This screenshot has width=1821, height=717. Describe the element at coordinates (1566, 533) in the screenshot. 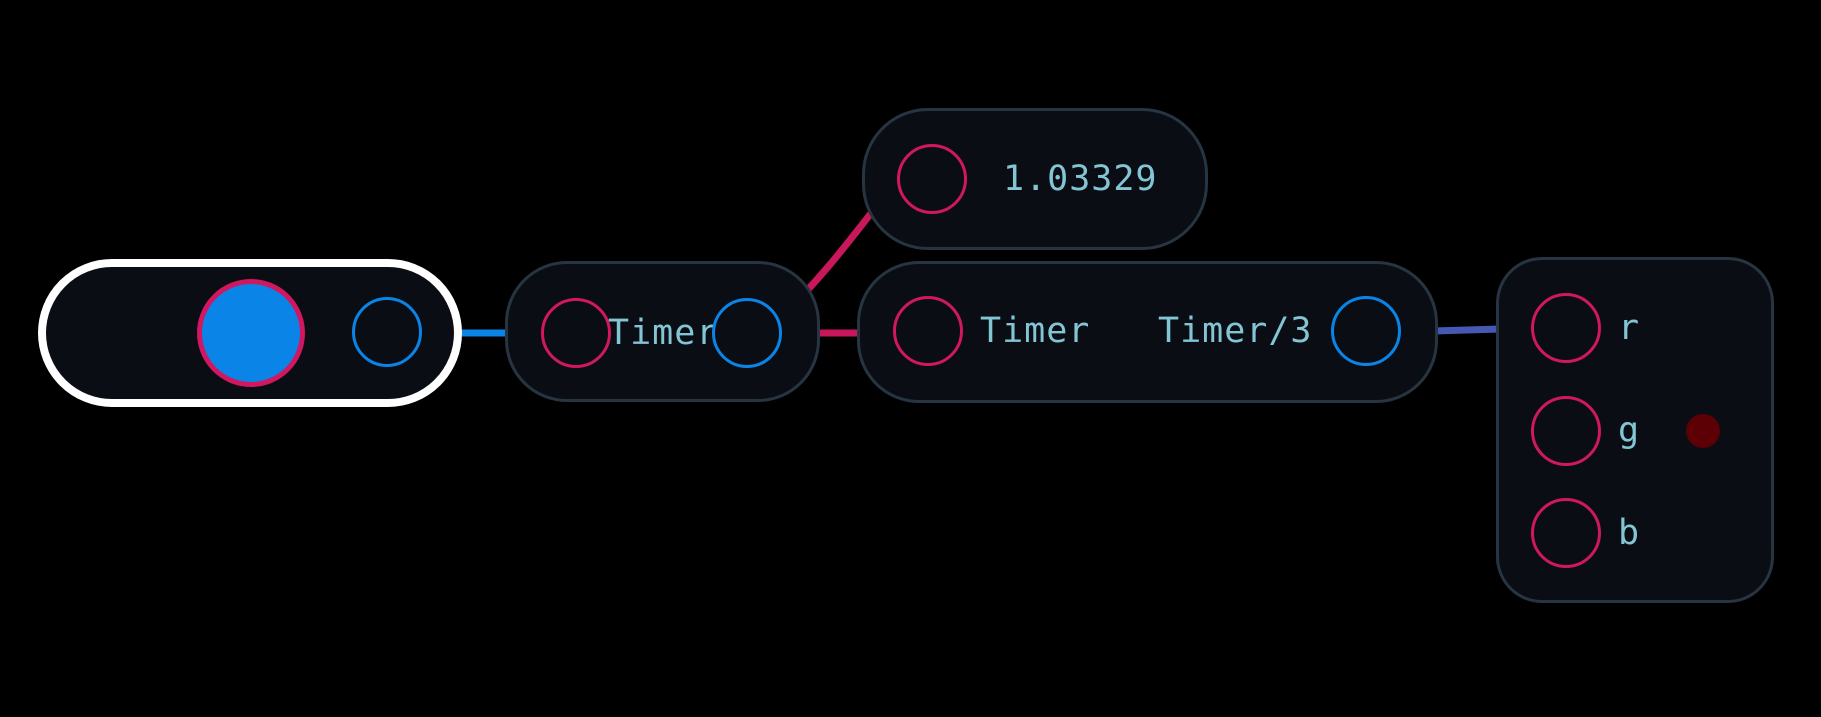

I see `color-input-port-b` at that location.